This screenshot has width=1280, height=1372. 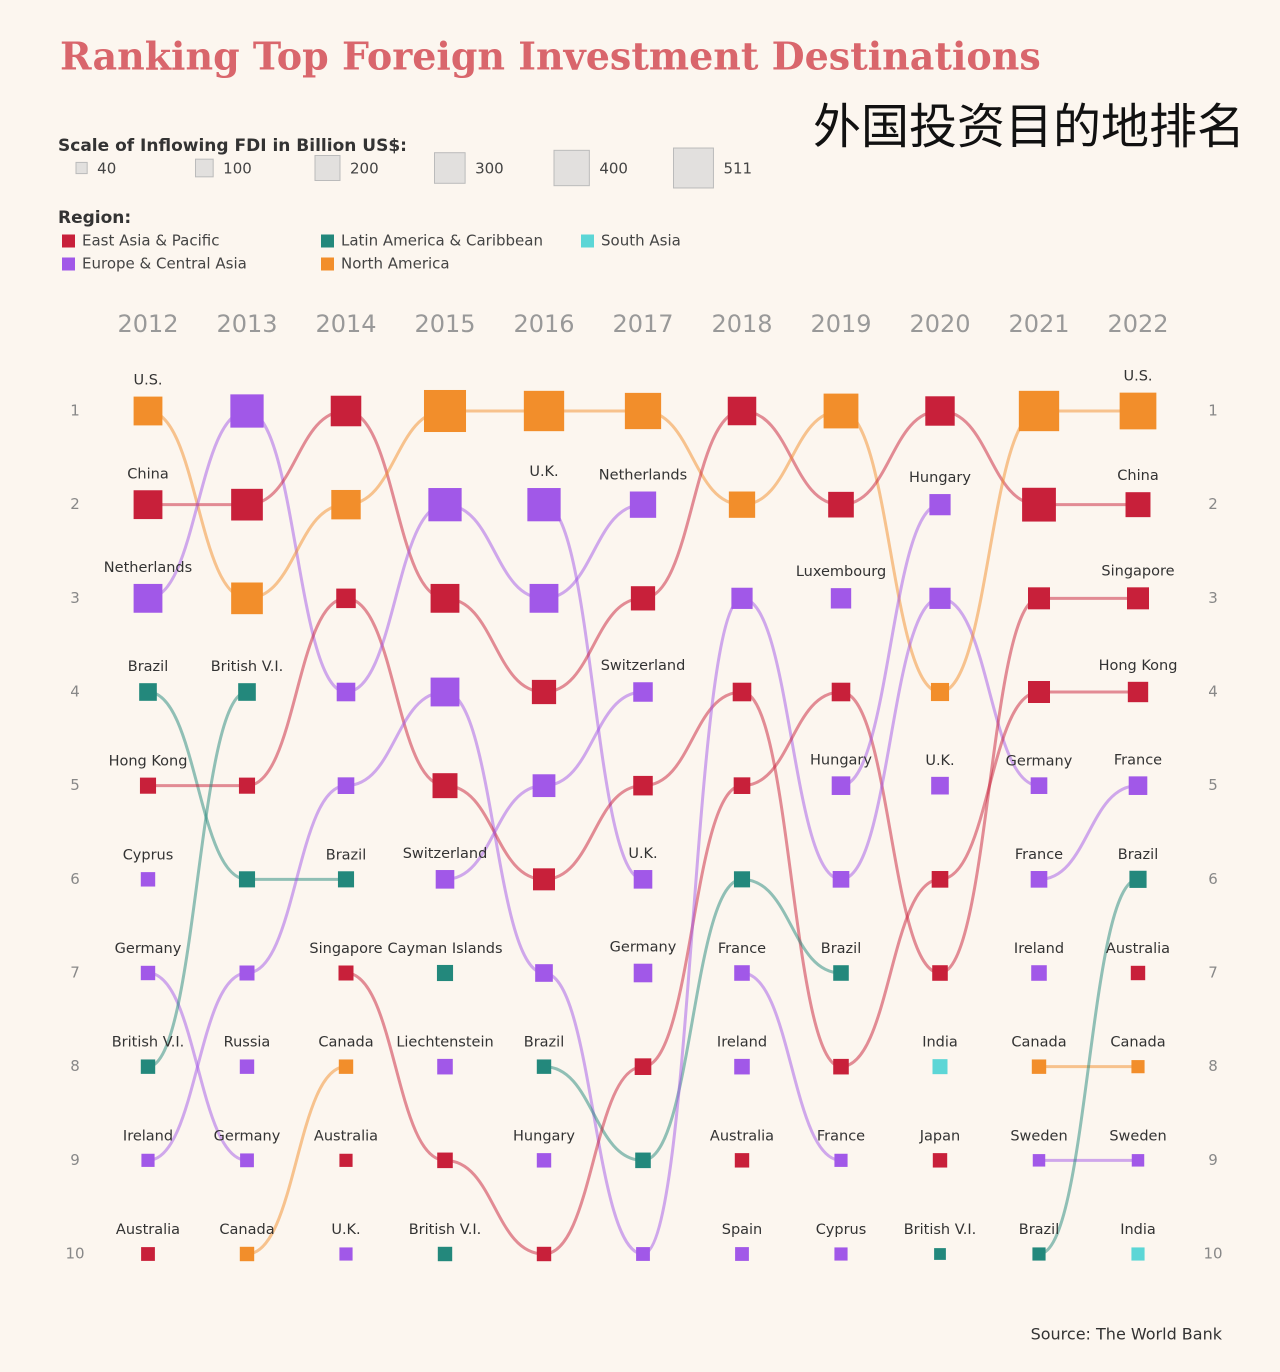 I want to click on node-label: Hong Kong, so click(x=1138, y=666).